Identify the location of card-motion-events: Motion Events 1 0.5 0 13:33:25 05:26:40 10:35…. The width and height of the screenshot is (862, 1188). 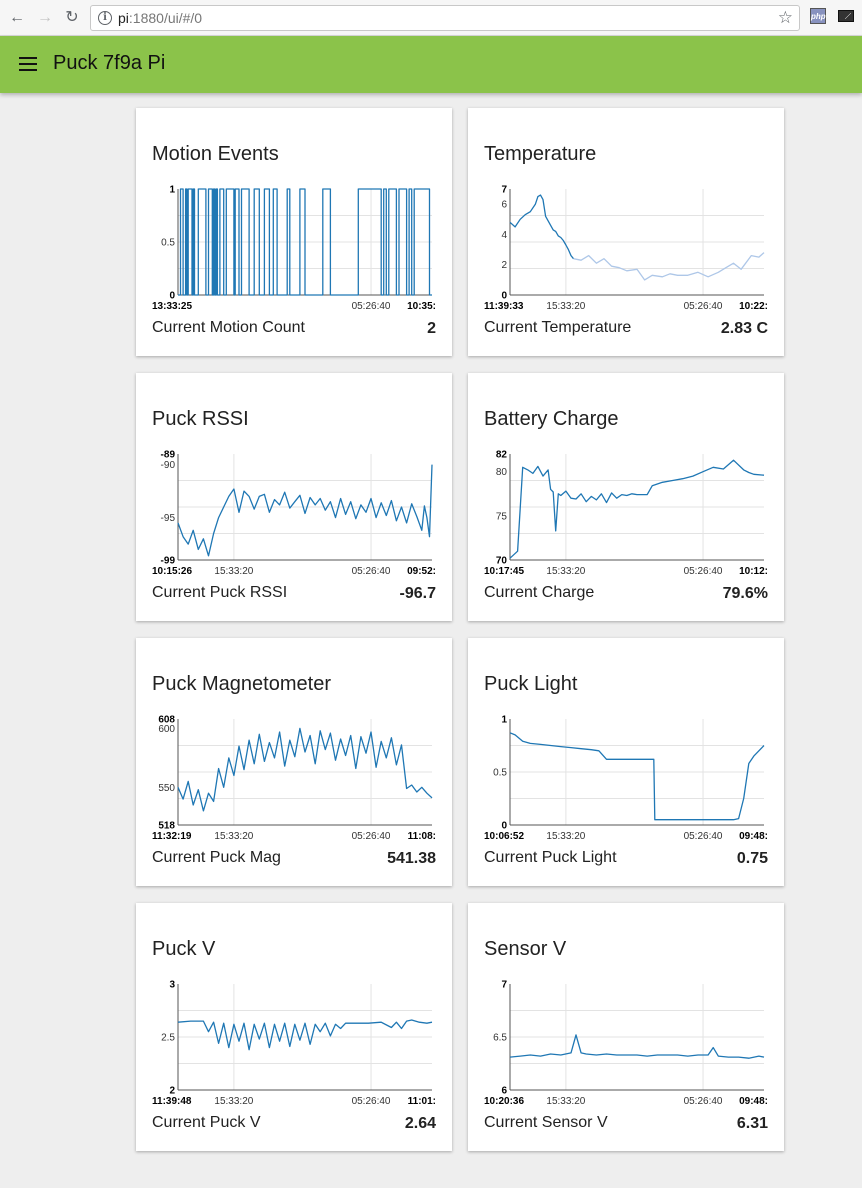
(294, 232).